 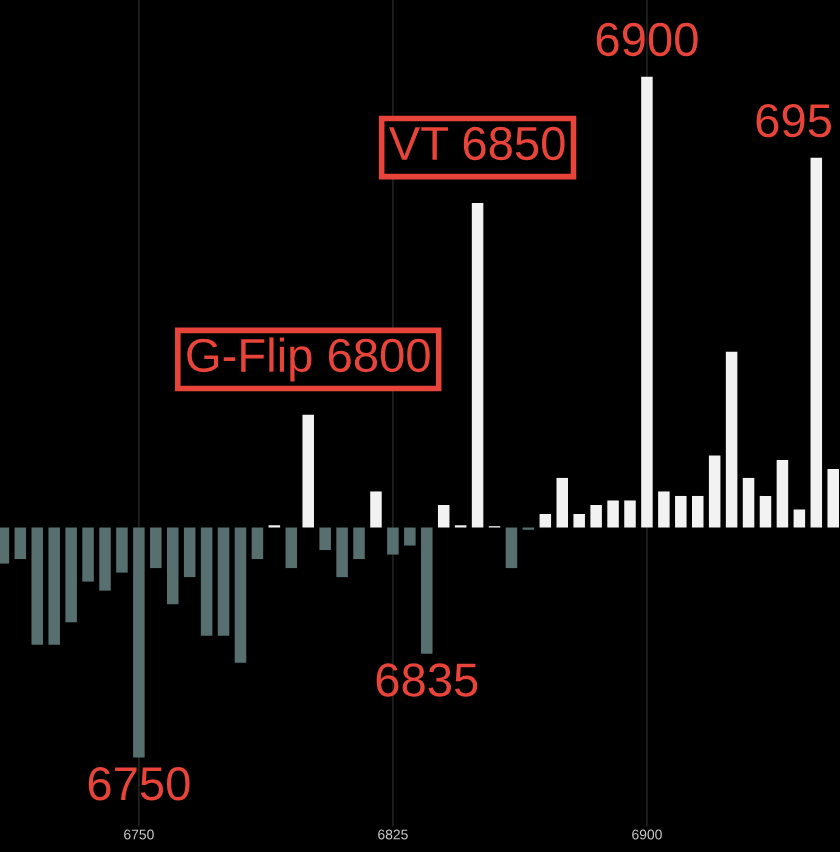 I want to click on annotation: 695, so click(x=793, y=120).